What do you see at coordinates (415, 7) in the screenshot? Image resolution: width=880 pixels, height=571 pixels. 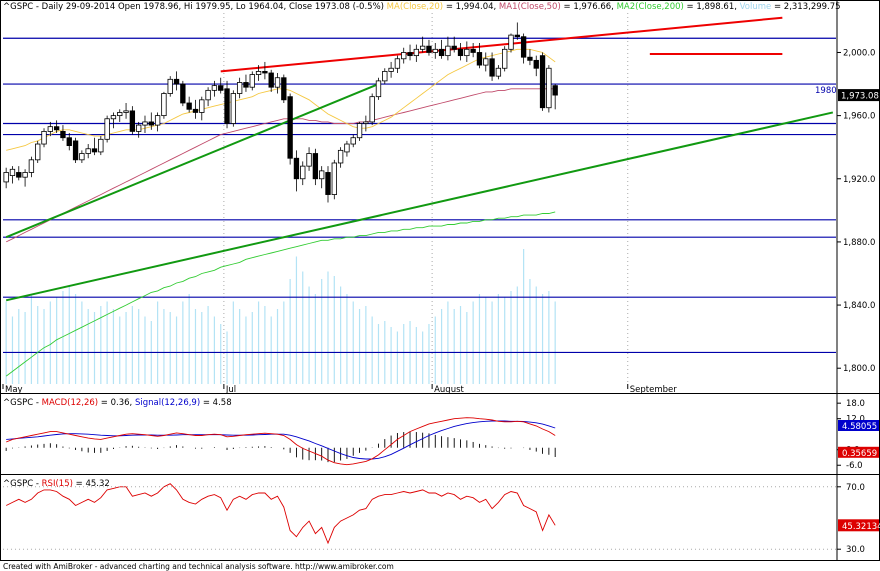 I see `ma20-legend-label: MA(Close,20)` at bounding box center [415, 7].